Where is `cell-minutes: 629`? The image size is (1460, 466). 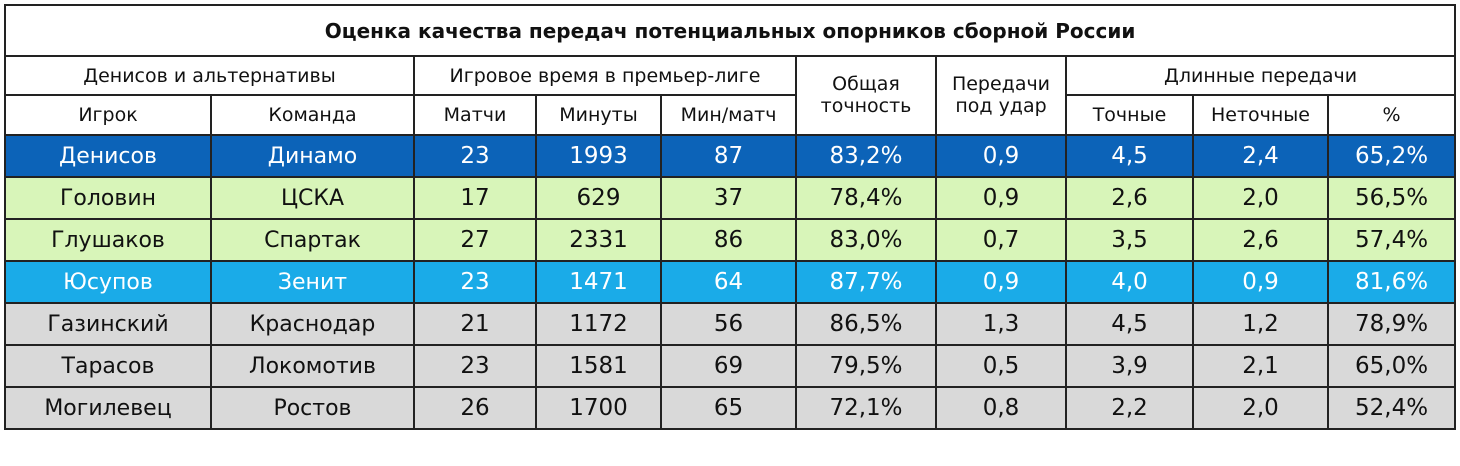
cell-minutes: 629 is located at coordinates (598, 198).